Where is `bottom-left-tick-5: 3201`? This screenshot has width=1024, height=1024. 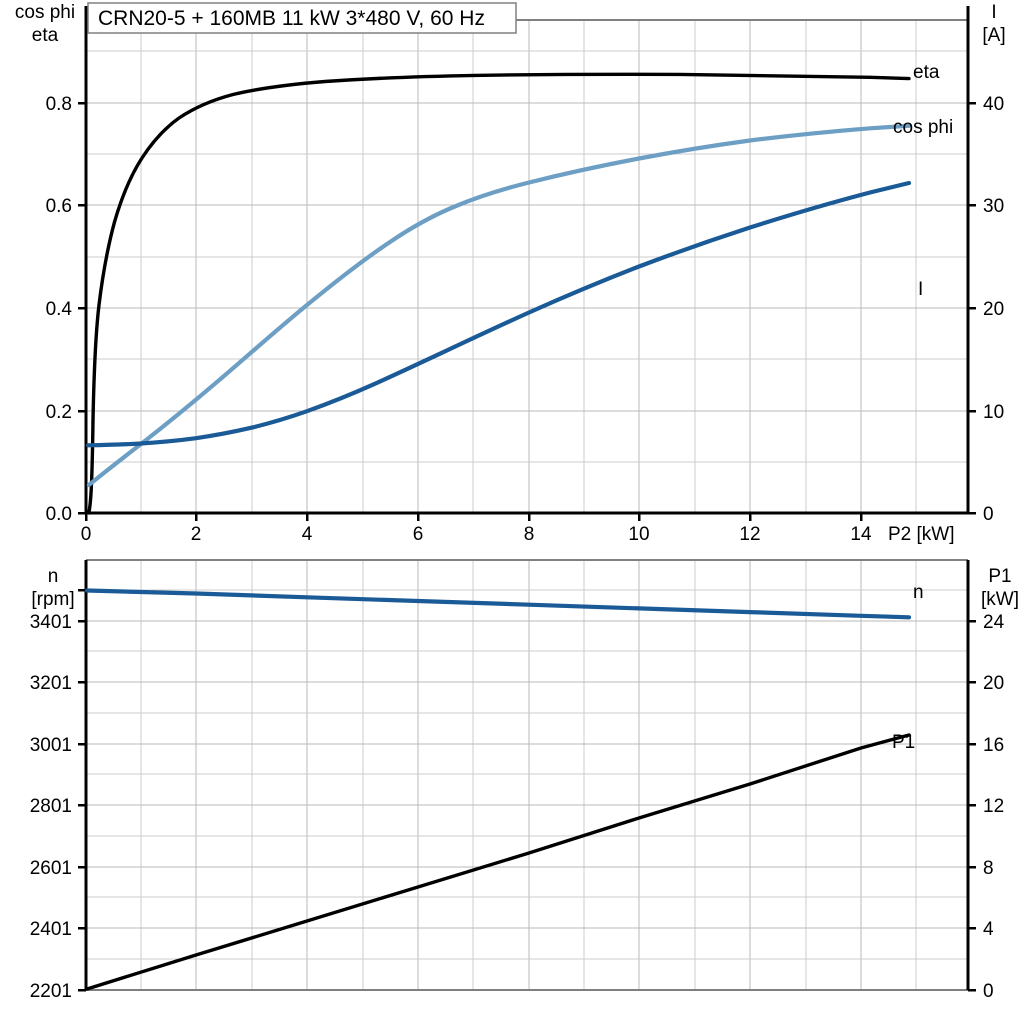 bottom-left-tick-5: 3201 is located at coordinates (51, 683).